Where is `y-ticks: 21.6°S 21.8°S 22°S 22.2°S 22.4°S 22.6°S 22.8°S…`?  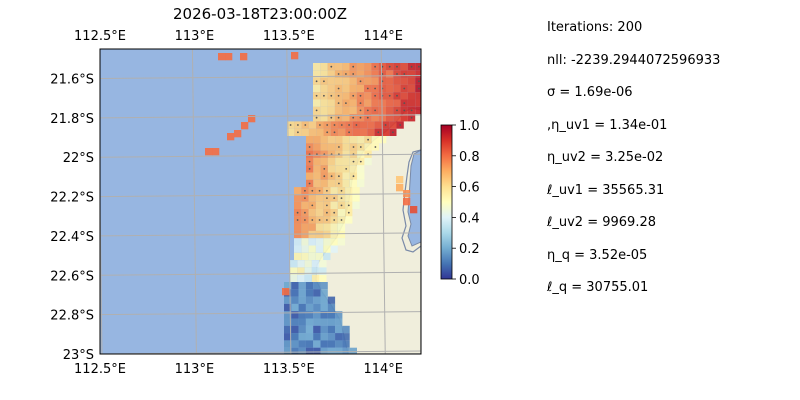
y-ticks: 21.6°S 21.8°S 22°S 22.2°S 22.4°S 22.6°S 22.8°S… is located at coordinates (72, 218).